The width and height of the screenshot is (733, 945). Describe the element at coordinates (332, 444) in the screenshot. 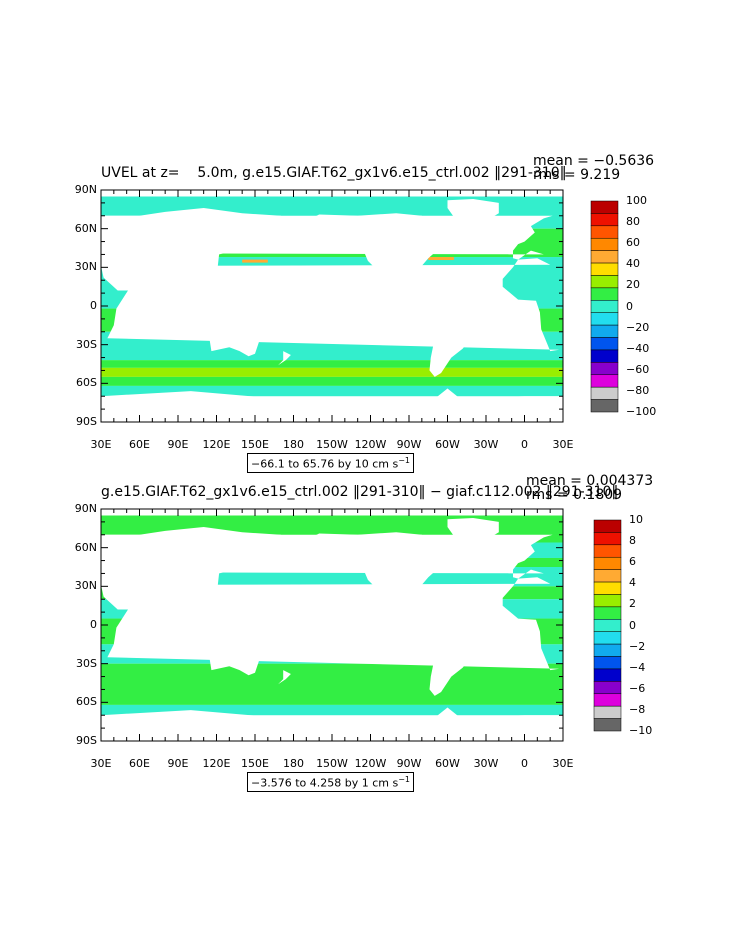

I see `lon-label-1-6: 150W` at that location.